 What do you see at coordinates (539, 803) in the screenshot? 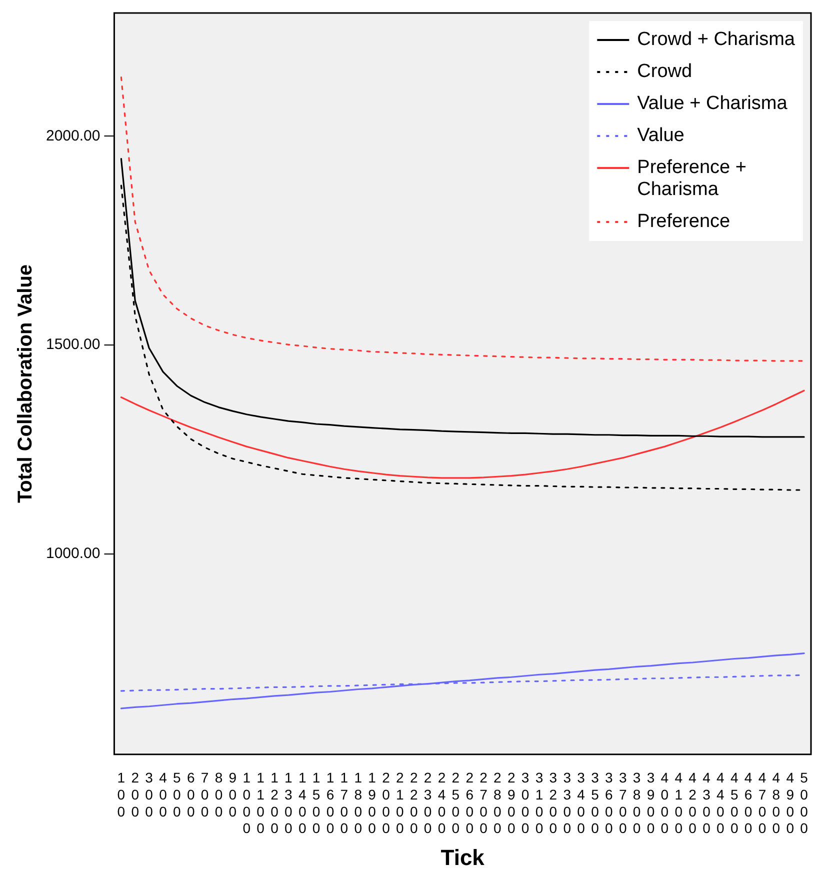
I see `x-tick-label: 3100` at bounding box center [539, 803].